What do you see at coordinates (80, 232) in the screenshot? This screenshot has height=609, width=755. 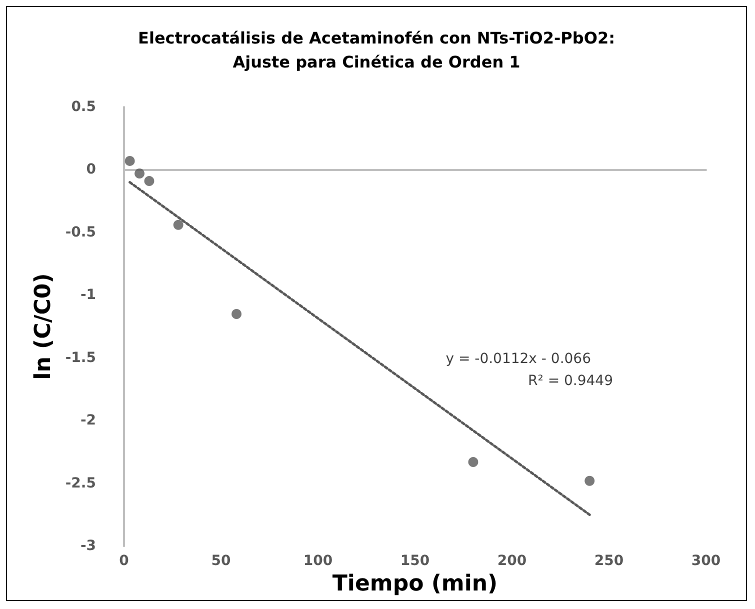 I see `y-tick-label: -0.5` at bounding box center [80, 232].